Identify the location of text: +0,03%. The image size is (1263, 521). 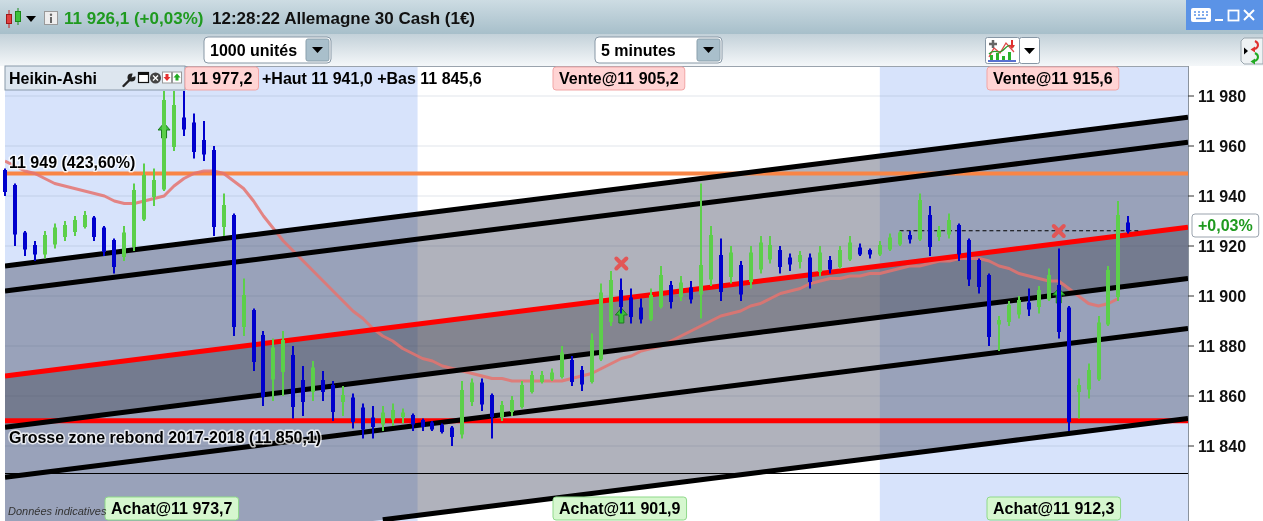
(1225, 225).